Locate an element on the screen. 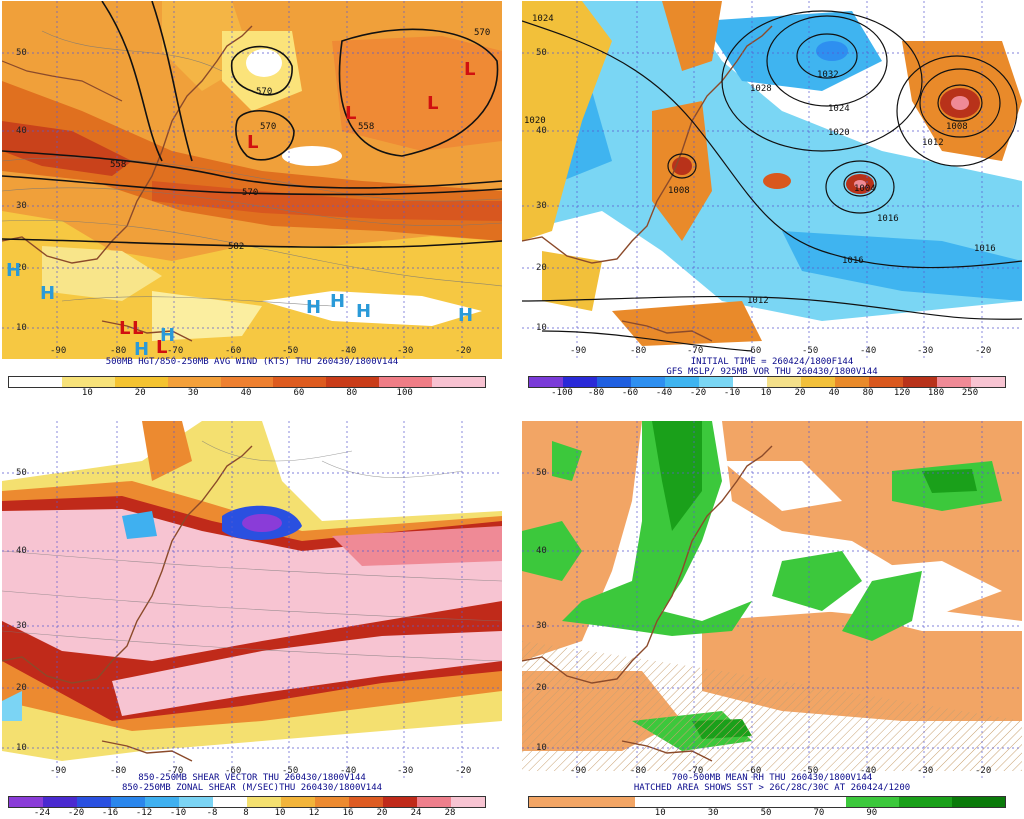 This screenshot has height=819, width=1024. lon-label: -50 is located at coordinates (290, 771).